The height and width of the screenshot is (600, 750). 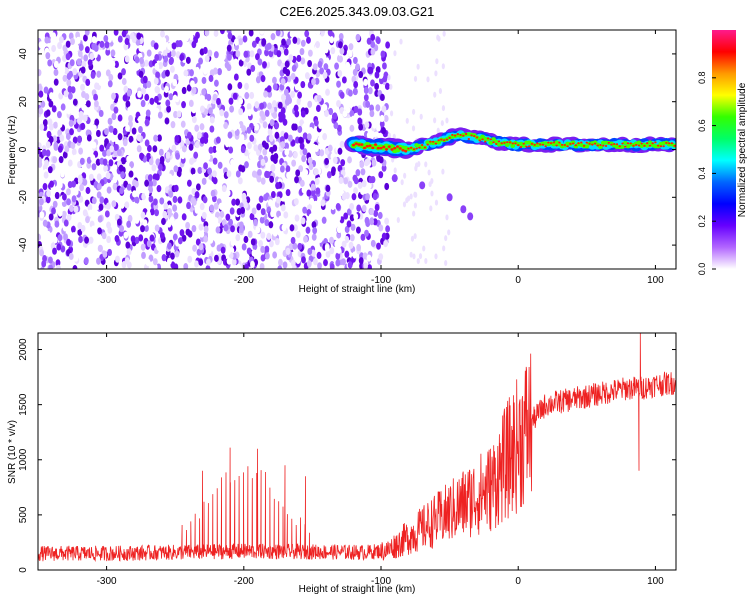 I want to click on spectrogram-x-tick-label: -200, so click(x=244, y=280).